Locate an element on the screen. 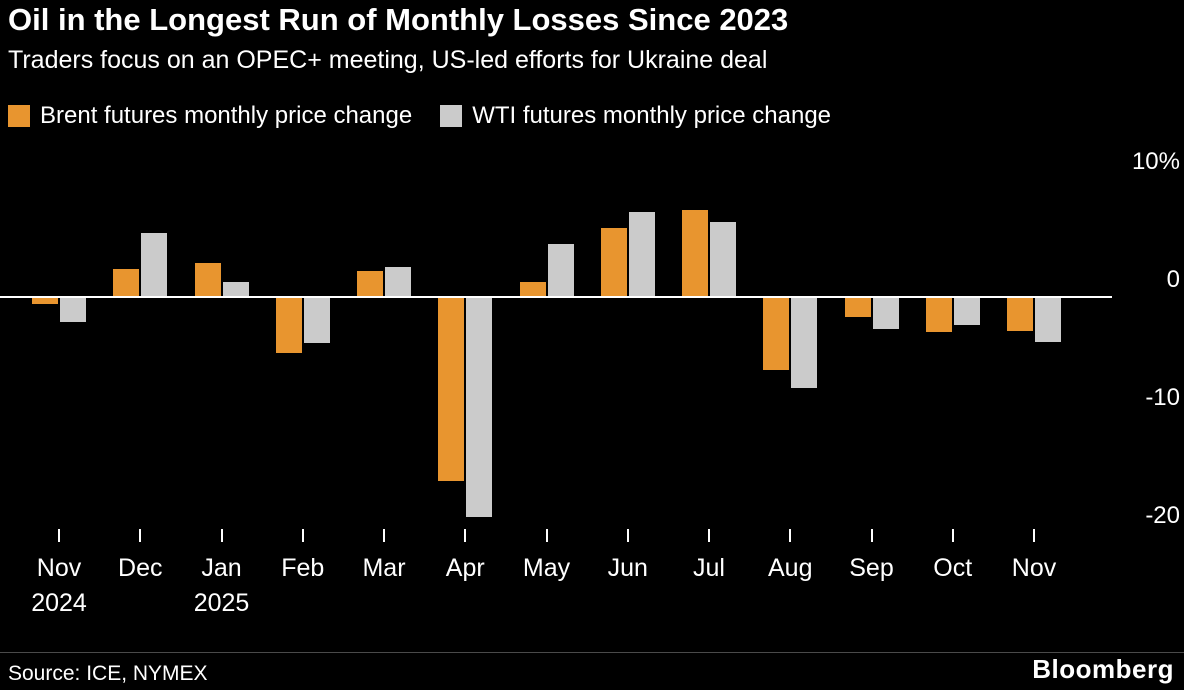  y-axis-label--10: -10 is located at coordinates (1162, 397).